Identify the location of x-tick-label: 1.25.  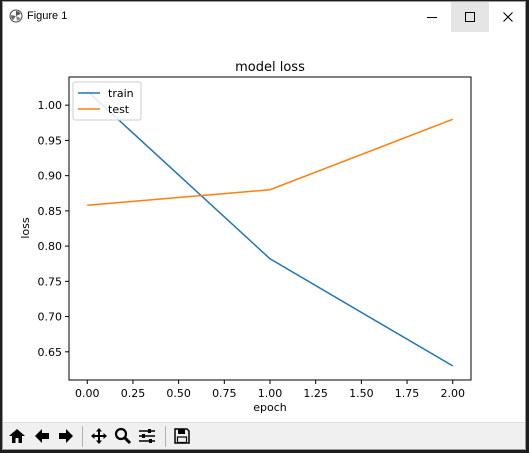
(315, 393).